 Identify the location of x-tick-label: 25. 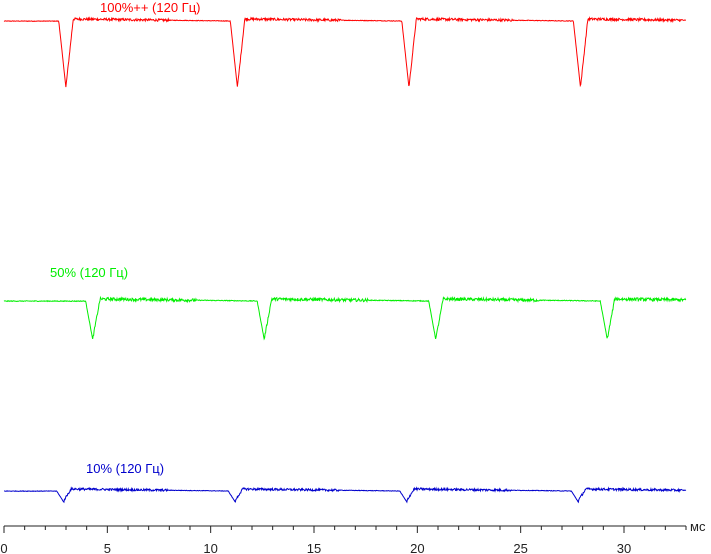
(520, 547).